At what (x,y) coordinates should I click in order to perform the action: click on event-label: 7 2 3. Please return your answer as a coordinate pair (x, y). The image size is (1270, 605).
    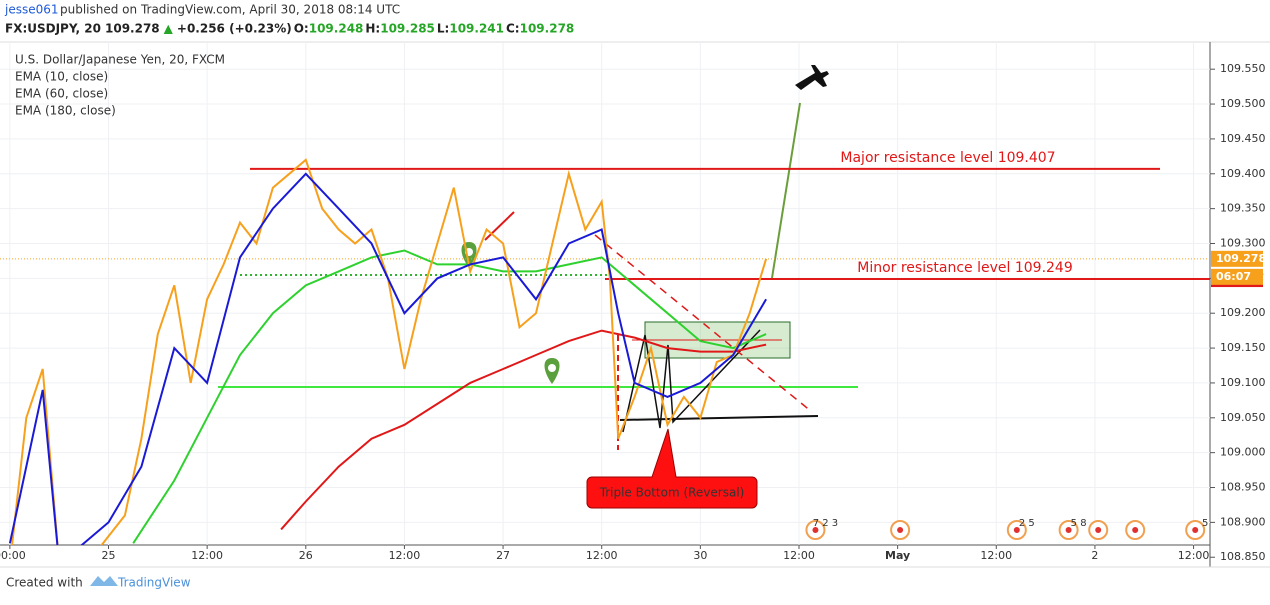
    Looking at the image, I should click on (825, 523).